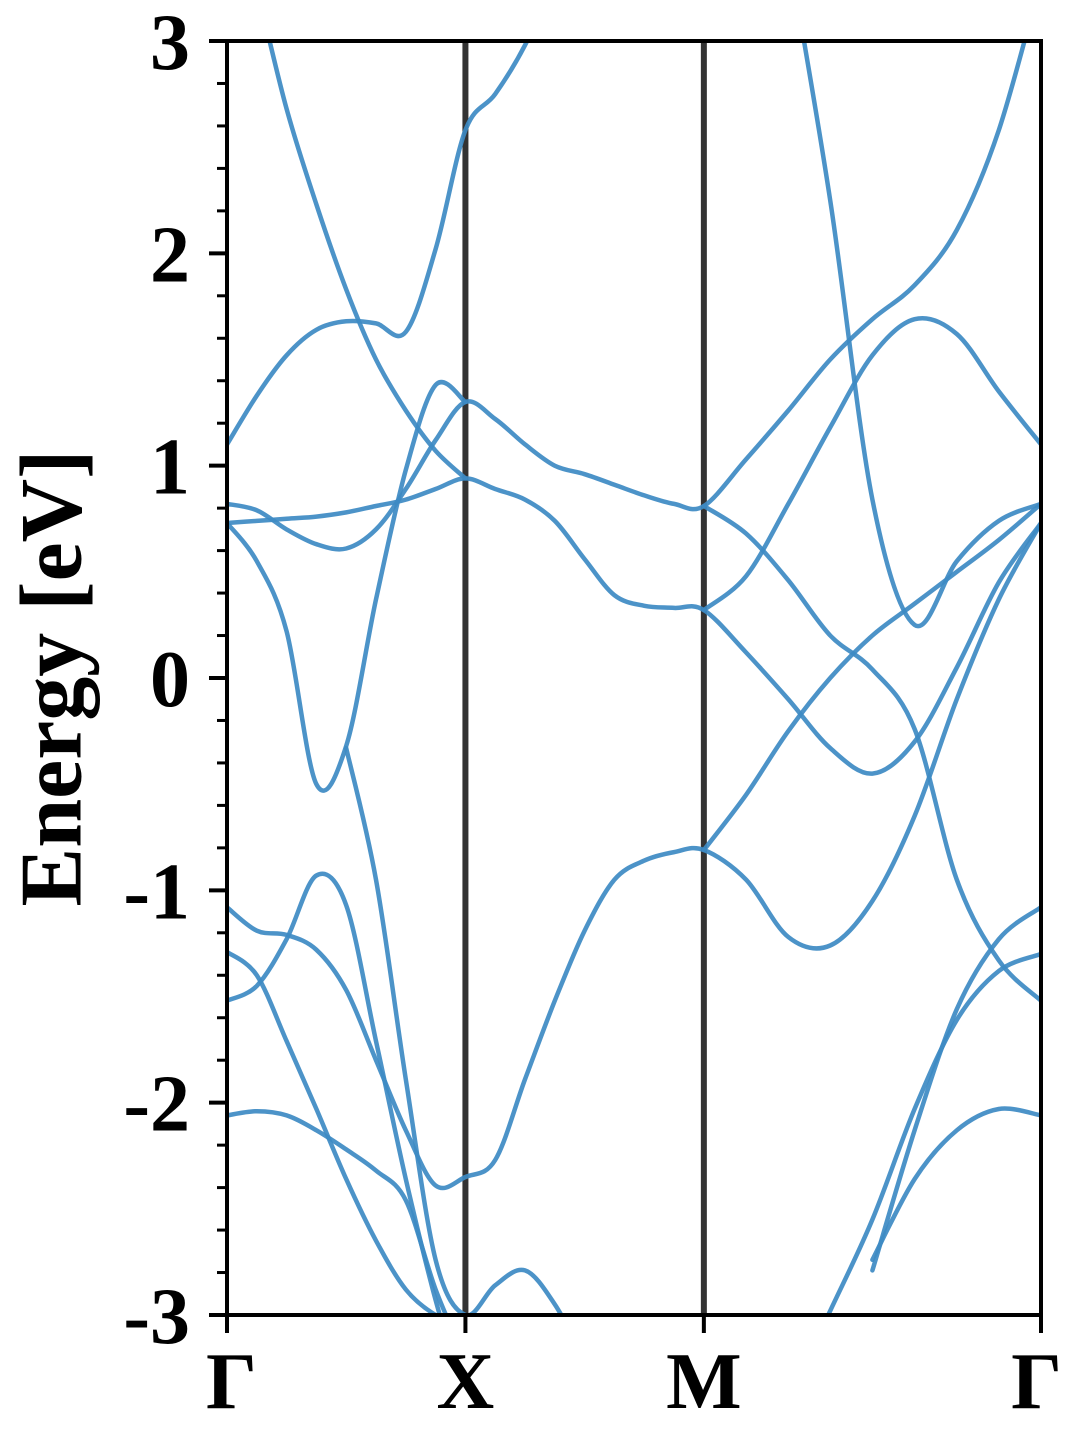 The image size is (1080, 1440). What do you see at coordinates (156, 1317) in the screenshot?
I see `y-tick-label: -3` at bounding box center [156, 1317].